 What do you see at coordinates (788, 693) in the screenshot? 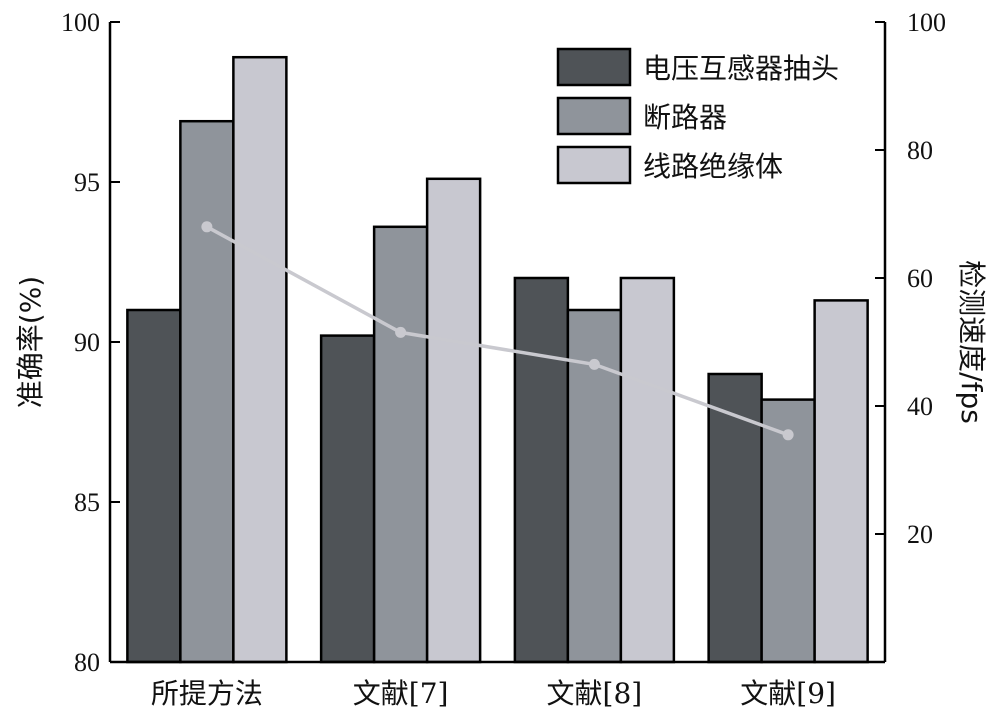
I see `x-tick-label-4: 文献[9]` at bounding box center [788, 693].